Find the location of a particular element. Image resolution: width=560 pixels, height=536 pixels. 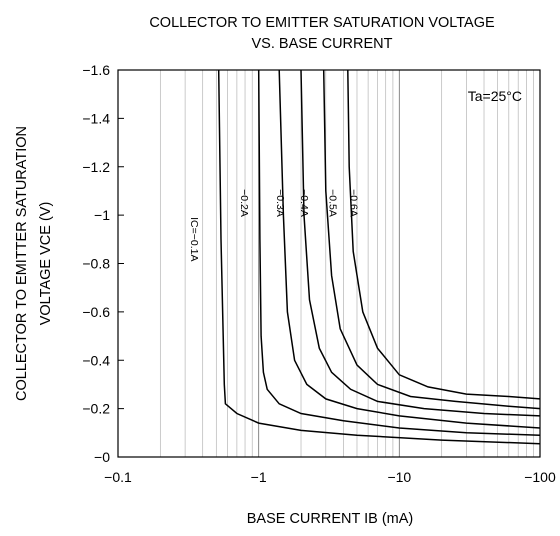

x-axis-label: BASE CURRENT IB (mA) is located at coordinates (330, 519).